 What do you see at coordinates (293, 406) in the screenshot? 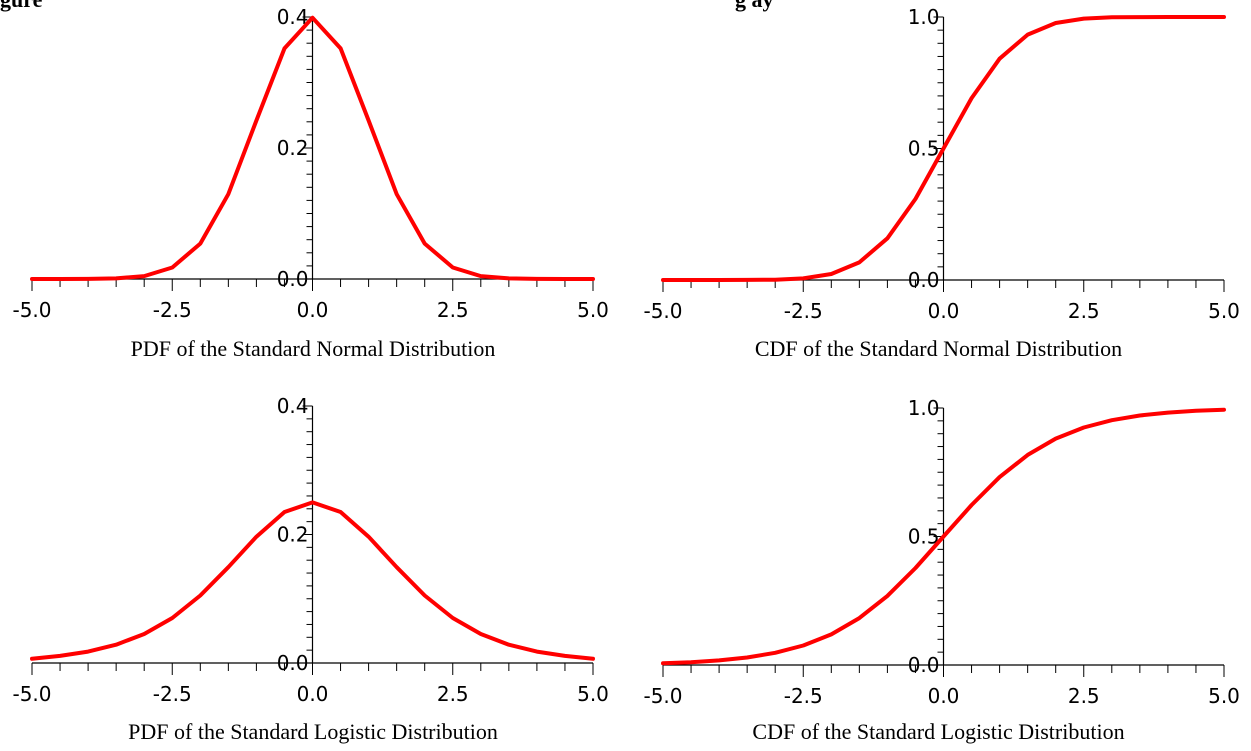
I see `y-tick-label: 0.4` at bounding box center [293, 406].